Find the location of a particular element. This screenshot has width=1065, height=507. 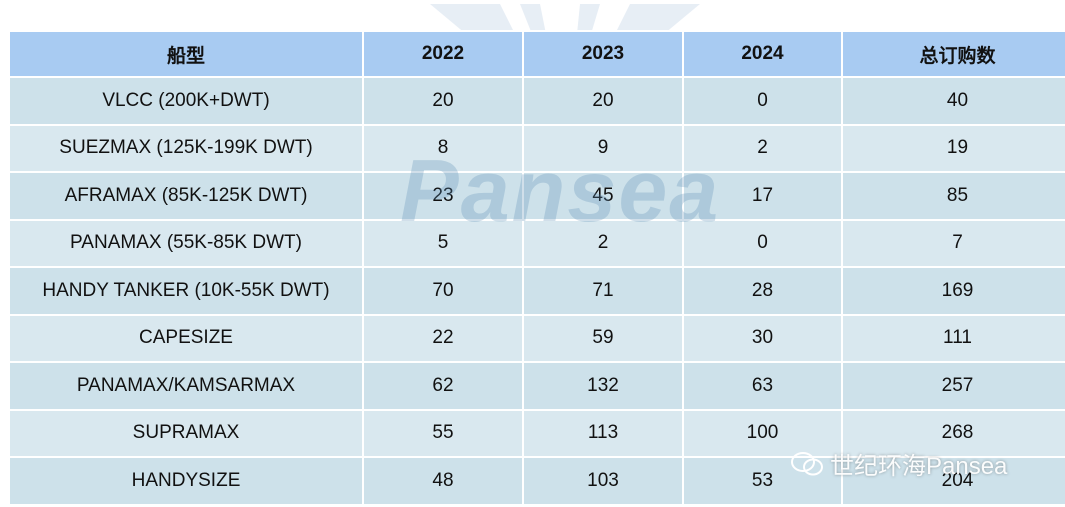

count-cell: 9 is located at coordinates (603, 148).